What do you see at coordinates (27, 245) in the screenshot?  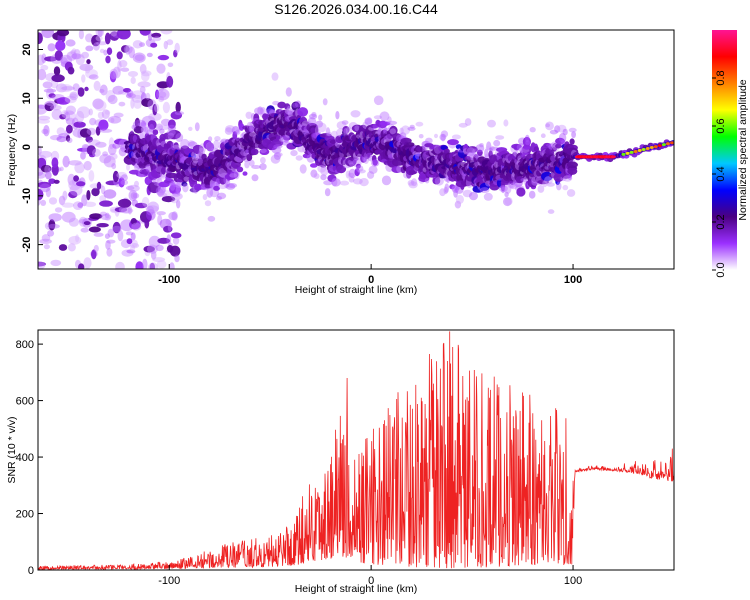 I see `y-tick-label: -20` at bounding box center [27, 245].